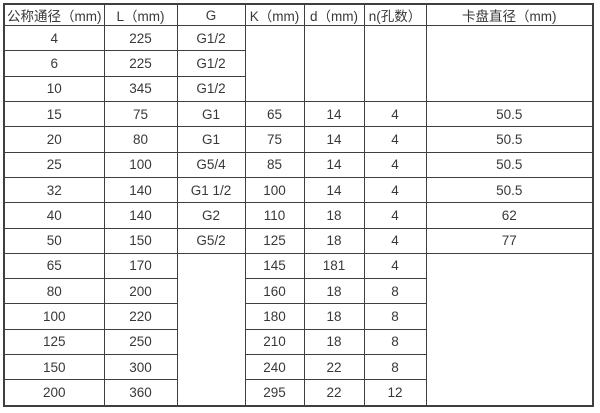 This screenshot has height=413, width=600. What do you see at coordinates (54, 240) in the screenshot?
I see `cell-dn: 50` at bounding box center [54, 240].